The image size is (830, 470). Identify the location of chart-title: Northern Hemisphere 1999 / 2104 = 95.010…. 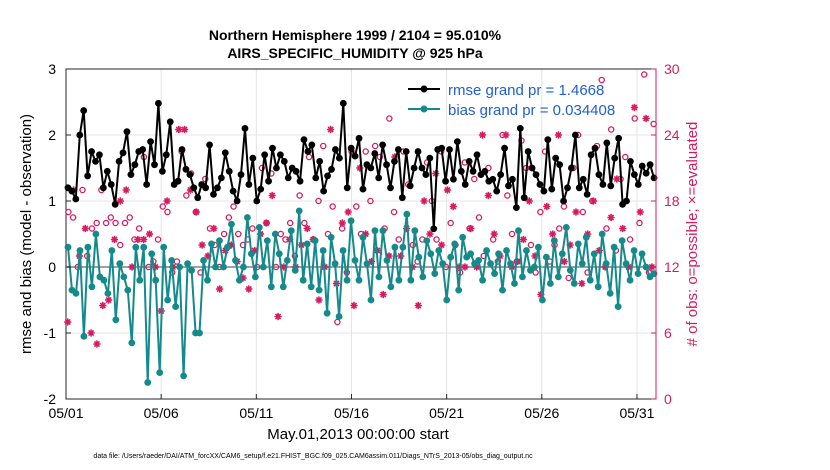
(355, 35).